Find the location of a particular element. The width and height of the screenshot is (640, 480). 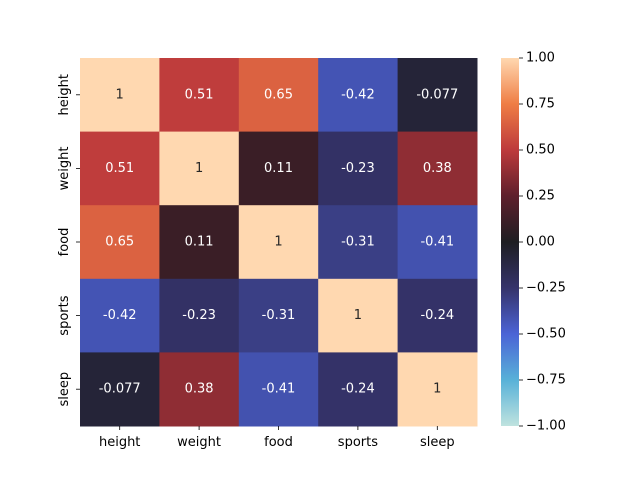

colorbar-tick-label: 0.00 is located at coordinates (540, 242).